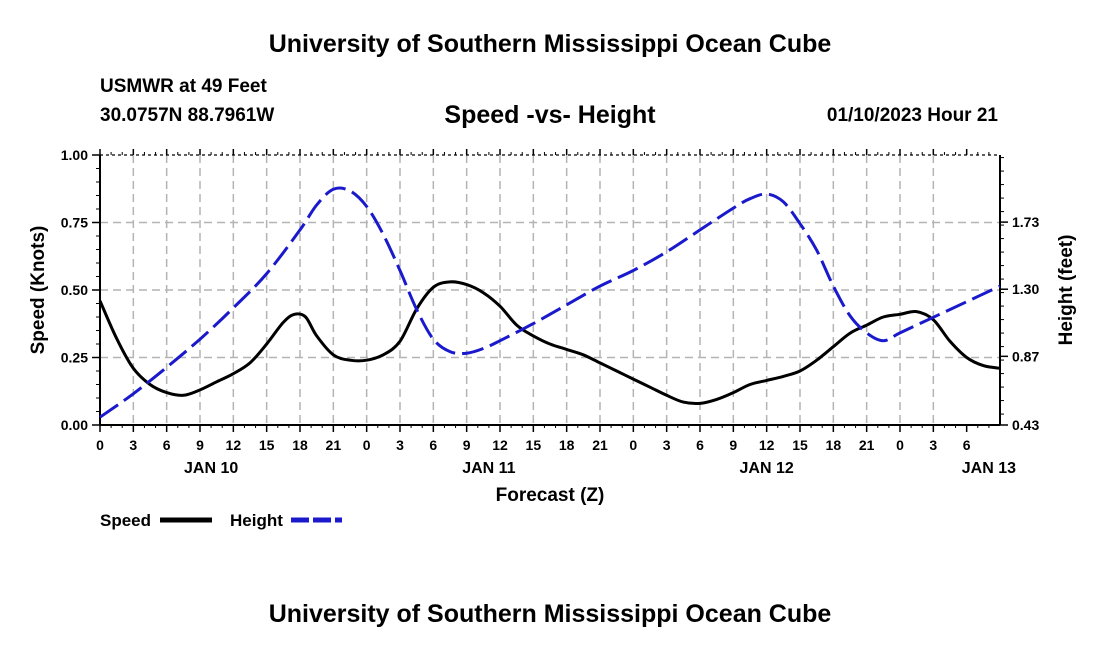  What do you see at coordinates (1066, 290) in the screenshot?
I see `y-axis-right-label: Height (feet)` at bounding box center [1066, 290].